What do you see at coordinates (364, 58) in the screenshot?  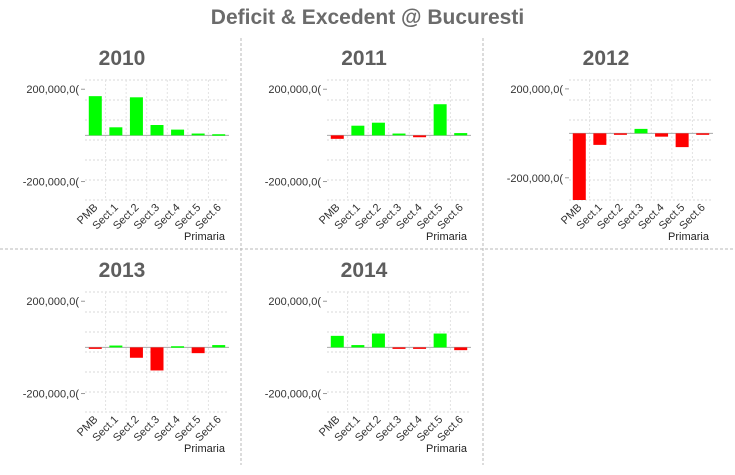 I see `panel-title-2011: 2011` at bounding box center [364, 58].